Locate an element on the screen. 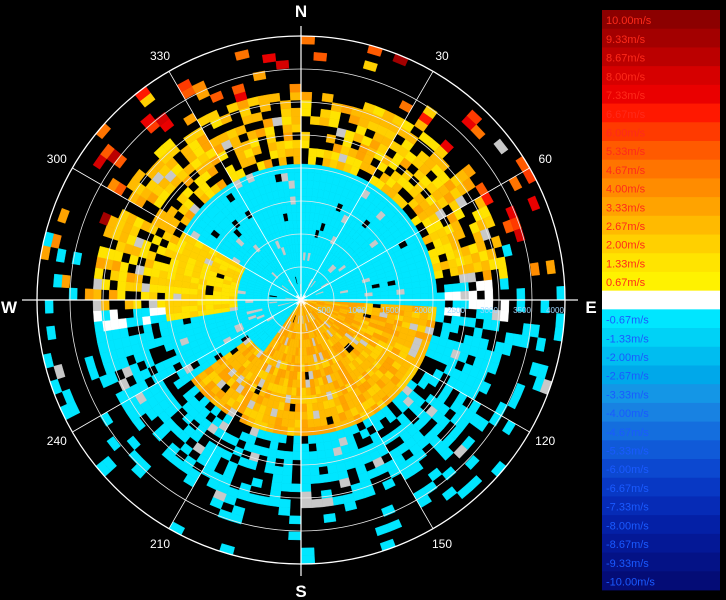 The image size is (726, 600). colorbar-label: 6.67m/s is located at coordinates (626, 115).